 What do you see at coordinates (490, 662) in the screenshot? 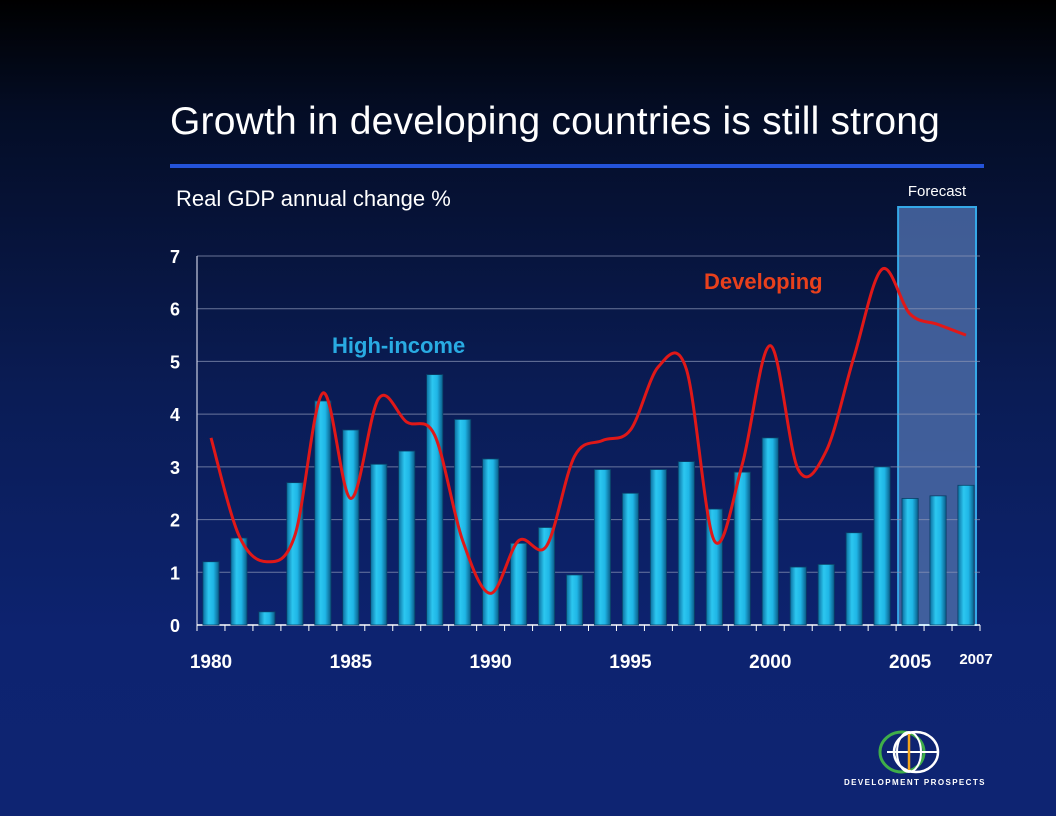
I see `x-tick-label: 1990` at bounding box center [490, 662].